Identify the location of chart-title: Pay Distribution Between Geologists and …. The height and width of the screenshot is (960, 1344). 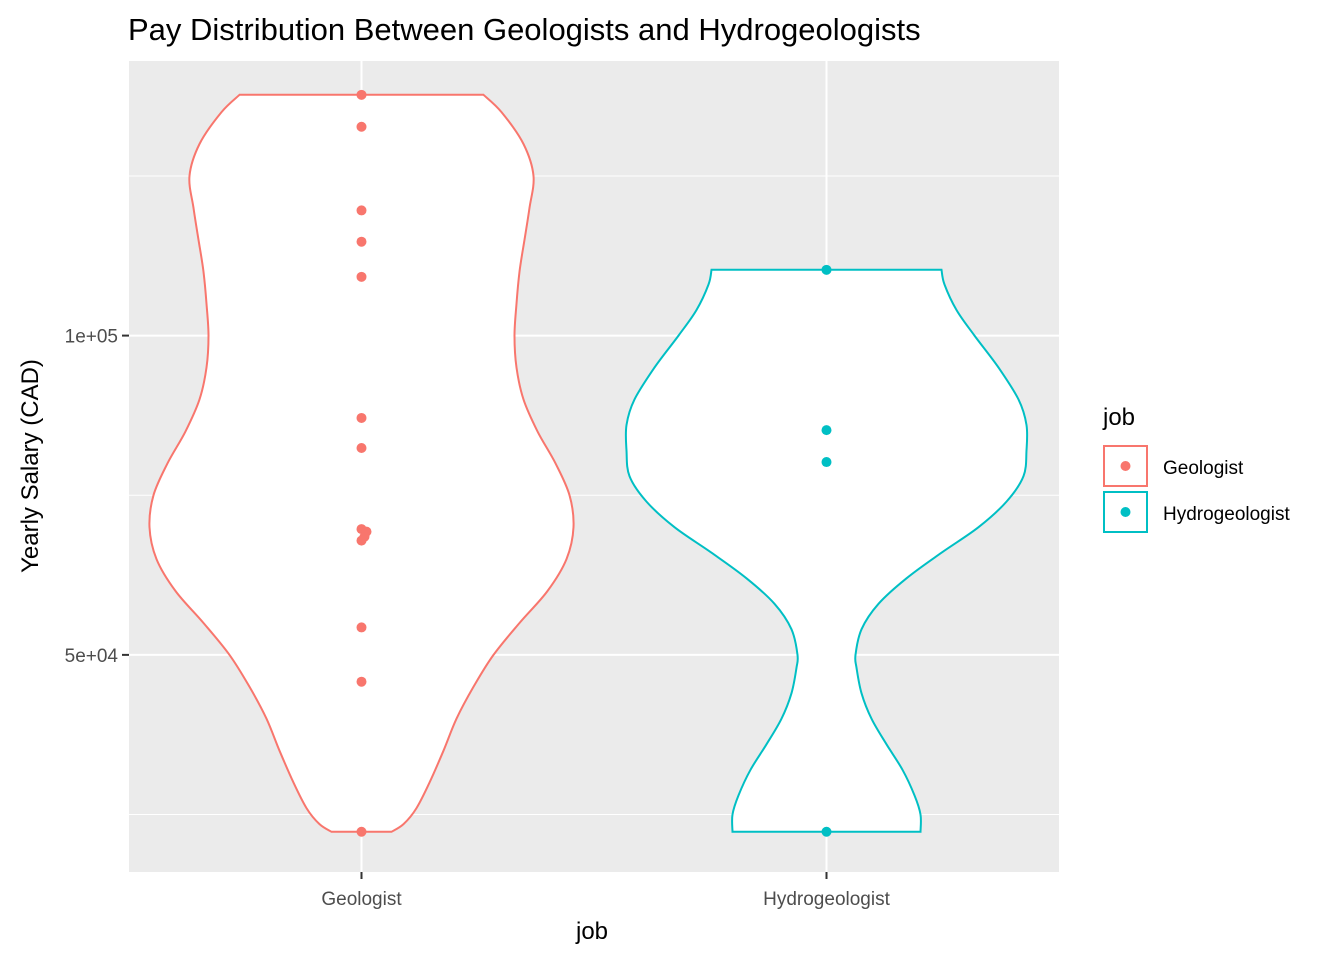
(524, 29).